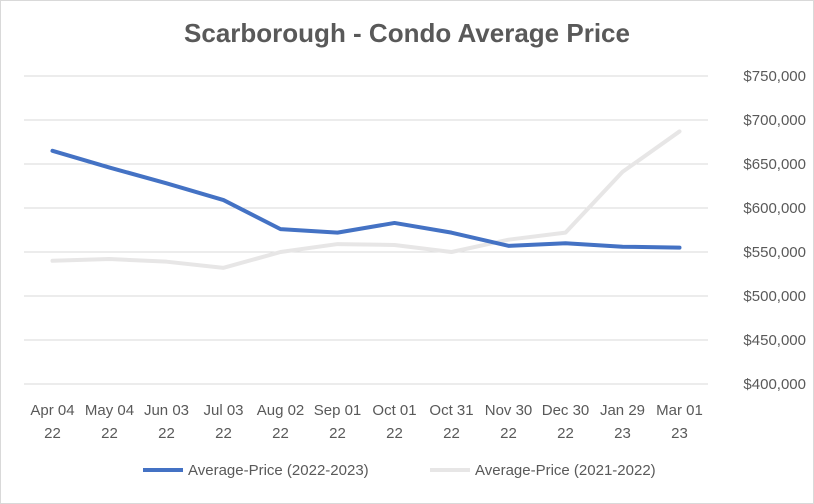  Describe the element at coordinates (774, 76) in the screenshot. I see `y-tick-label: $750,000` at that location.